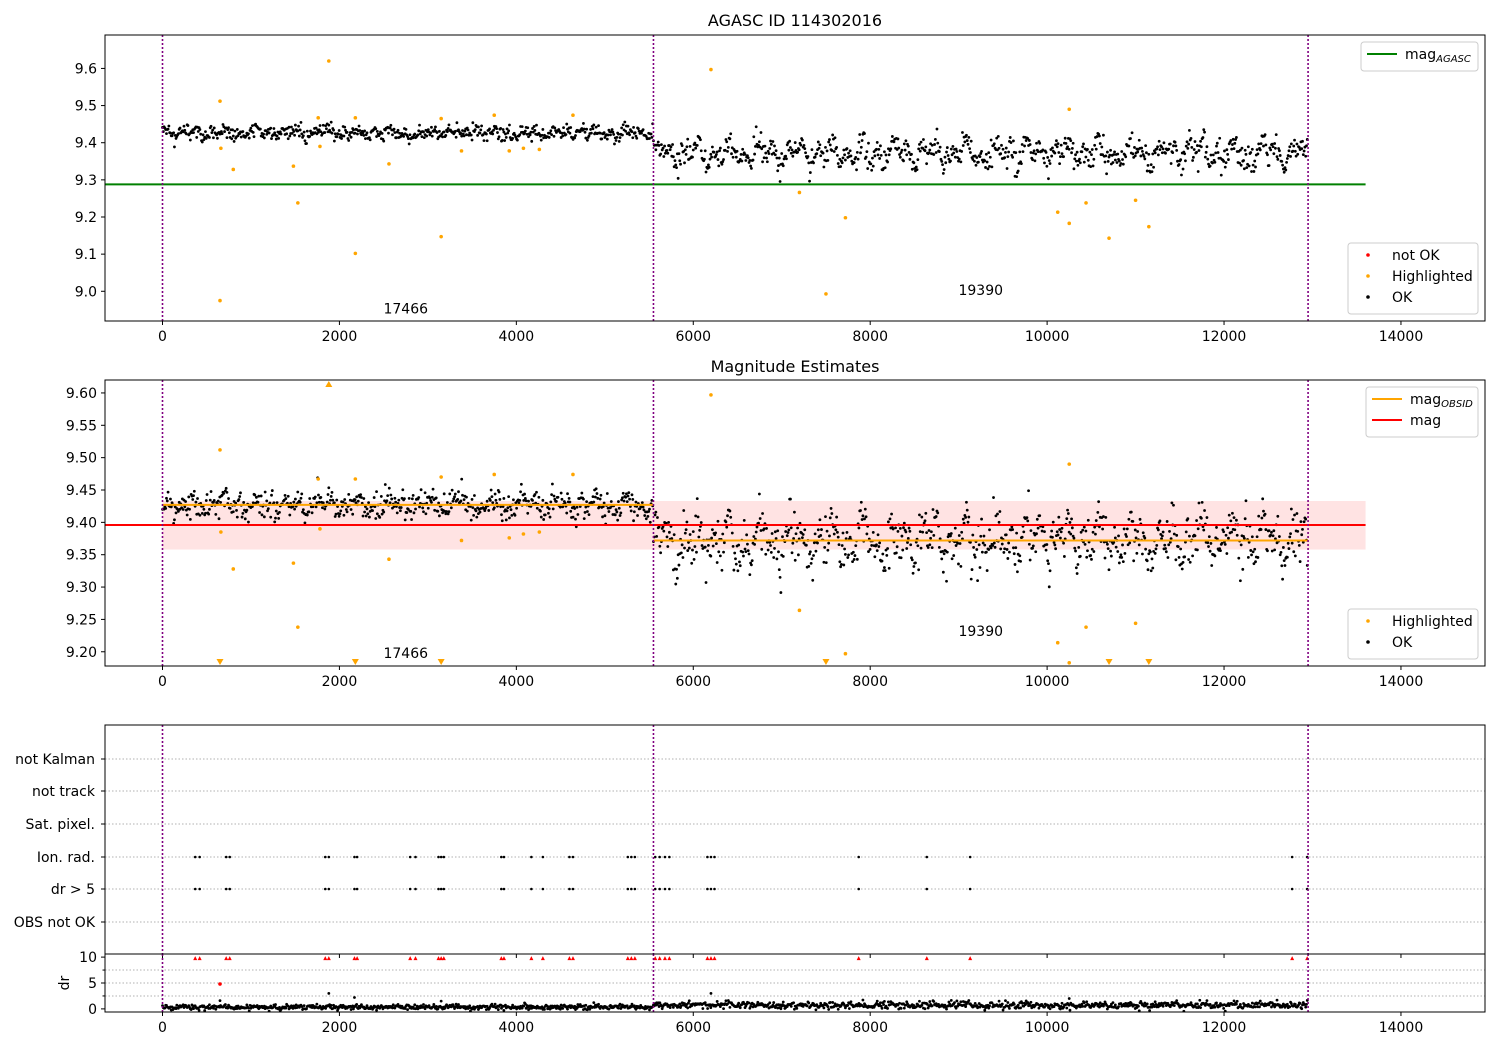 The width and height of the screenshot is (1500, 1050). Describe the element at coordinates (86, 107) in the screenshot. I see `y-tick-label: 9.5` at that location.